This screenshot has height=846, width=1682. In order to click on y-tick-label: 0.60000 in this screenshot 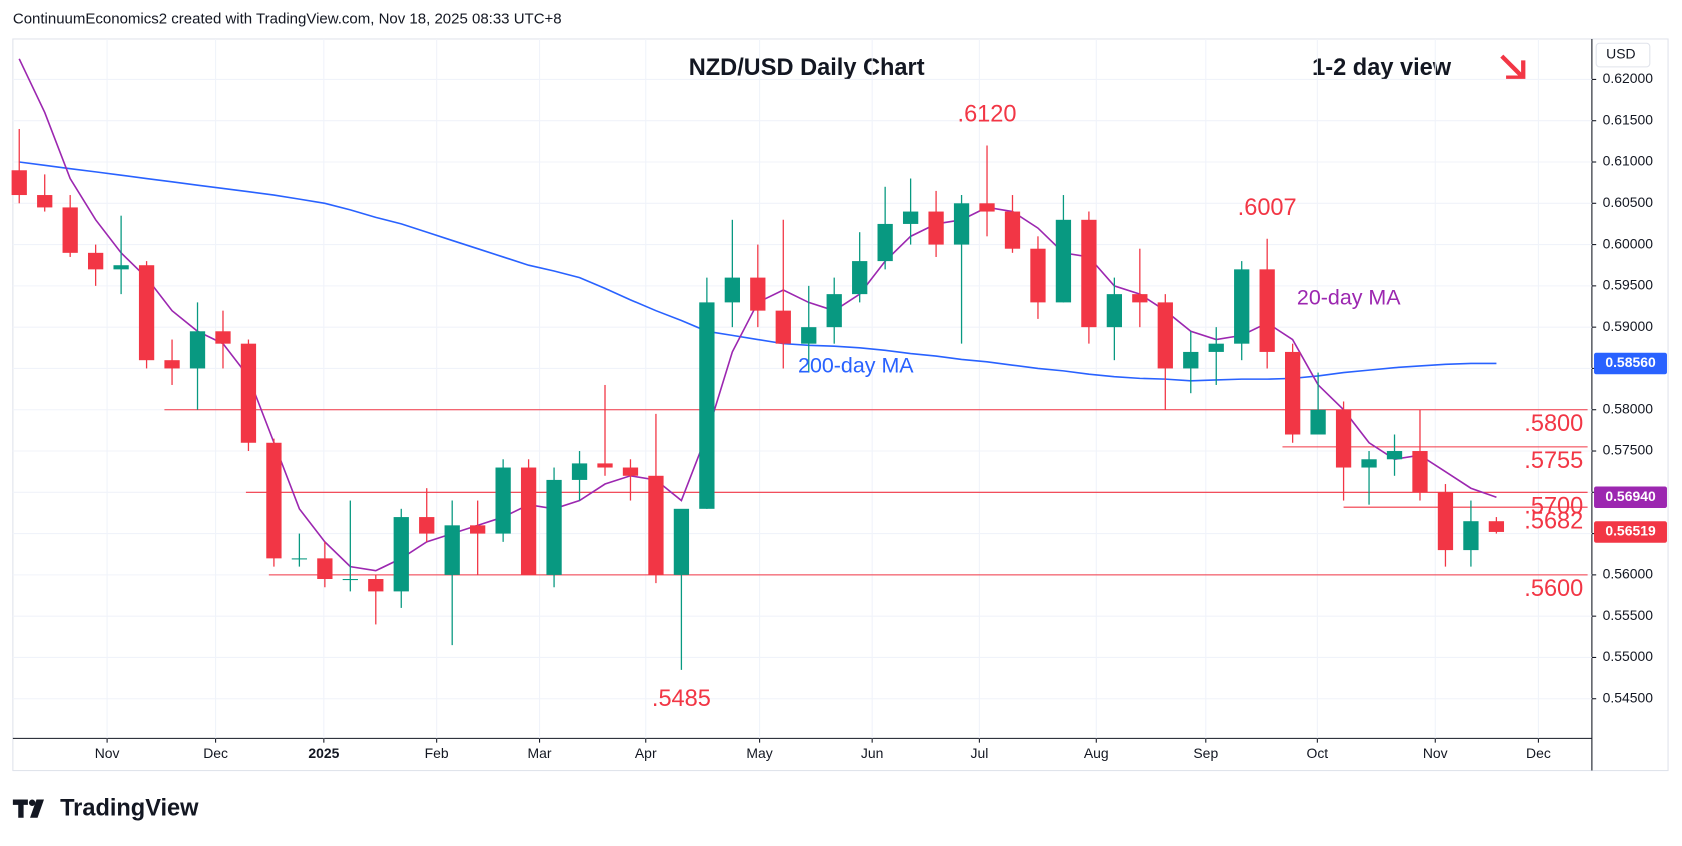, I will do `click(1628, 243)`.